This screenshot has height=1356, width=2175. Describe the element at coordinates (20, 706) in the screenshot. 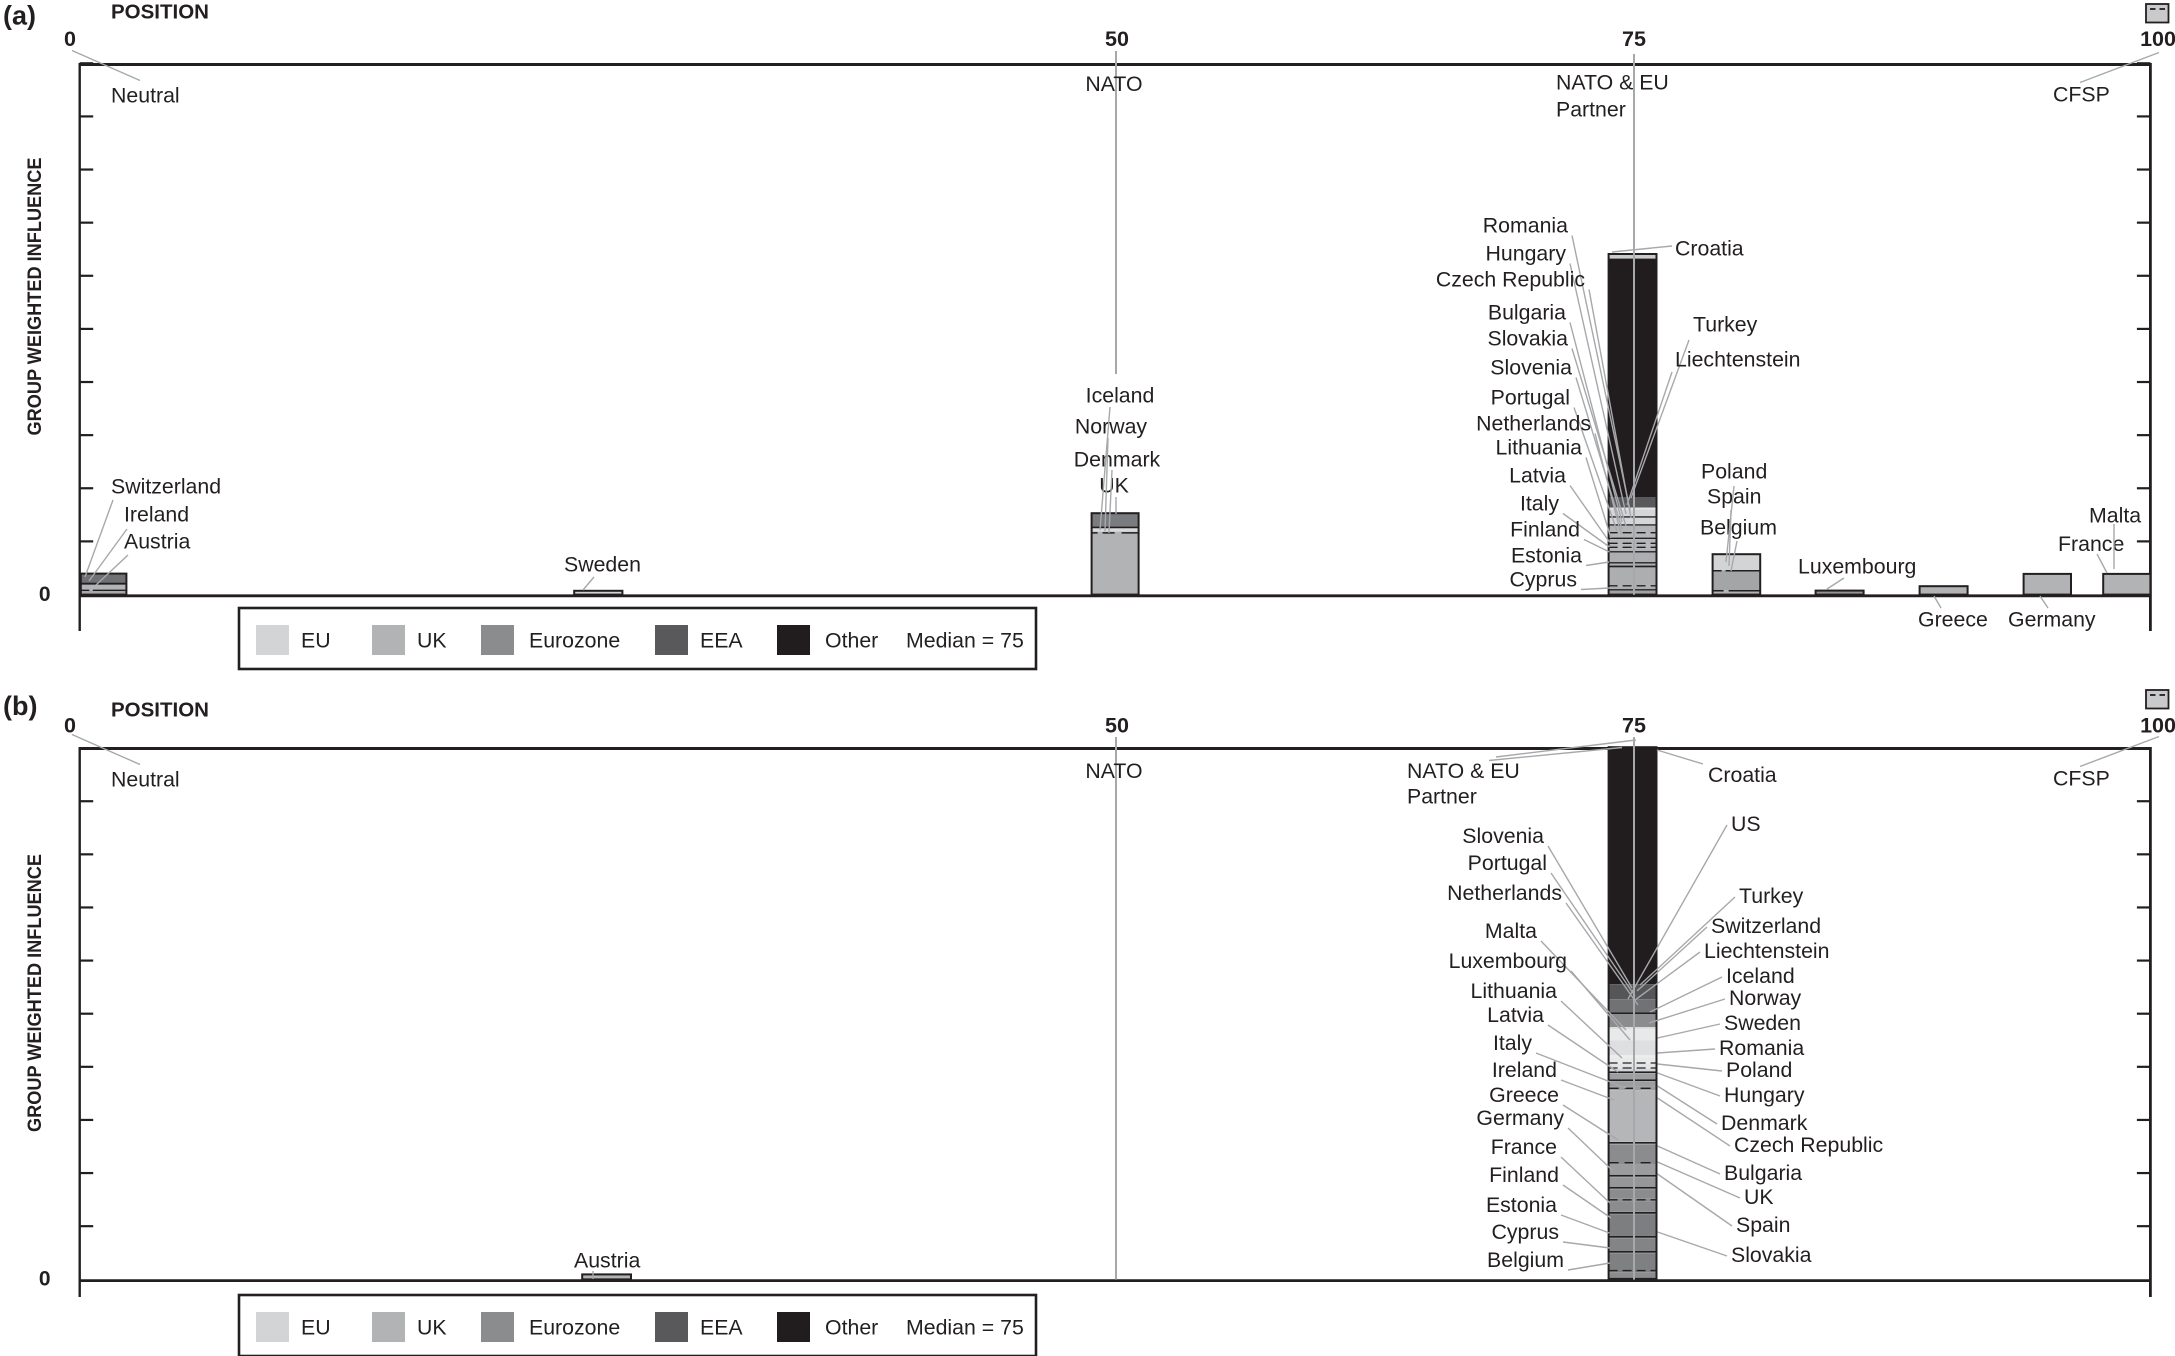

I see `svg-text: (b)` at that location.